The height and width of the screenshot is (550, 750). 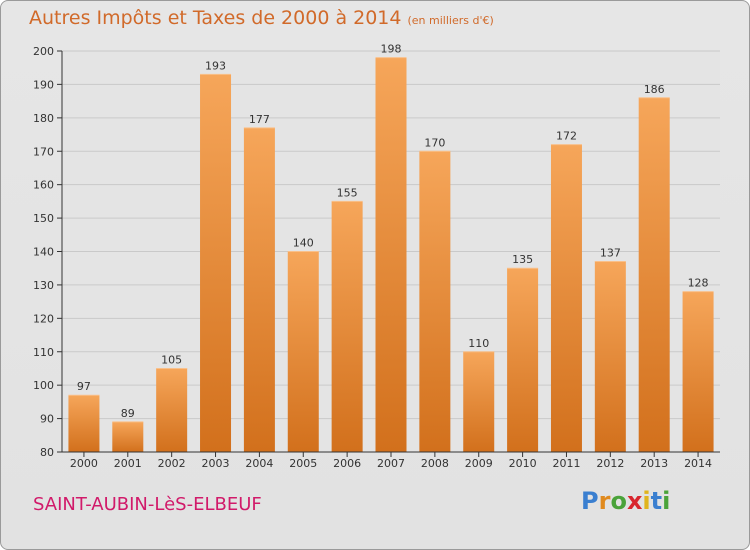 What do you see at coordinates (84, 423) in the screenshot?
I see `bar-2000` at bounding box center [84, 423].